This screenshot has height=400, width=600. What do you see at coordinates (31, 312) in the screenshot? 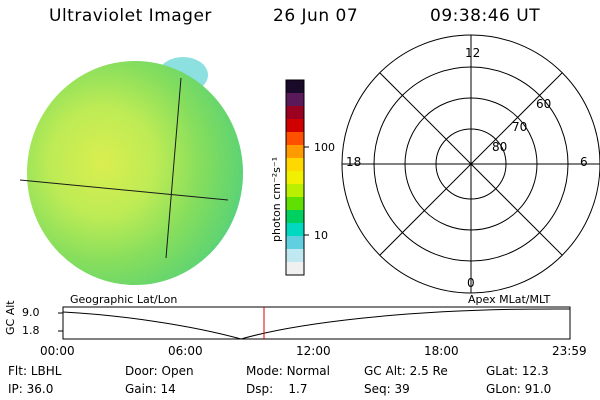
I see `y-label-9: 9.0` at bounding box center [31, 312].